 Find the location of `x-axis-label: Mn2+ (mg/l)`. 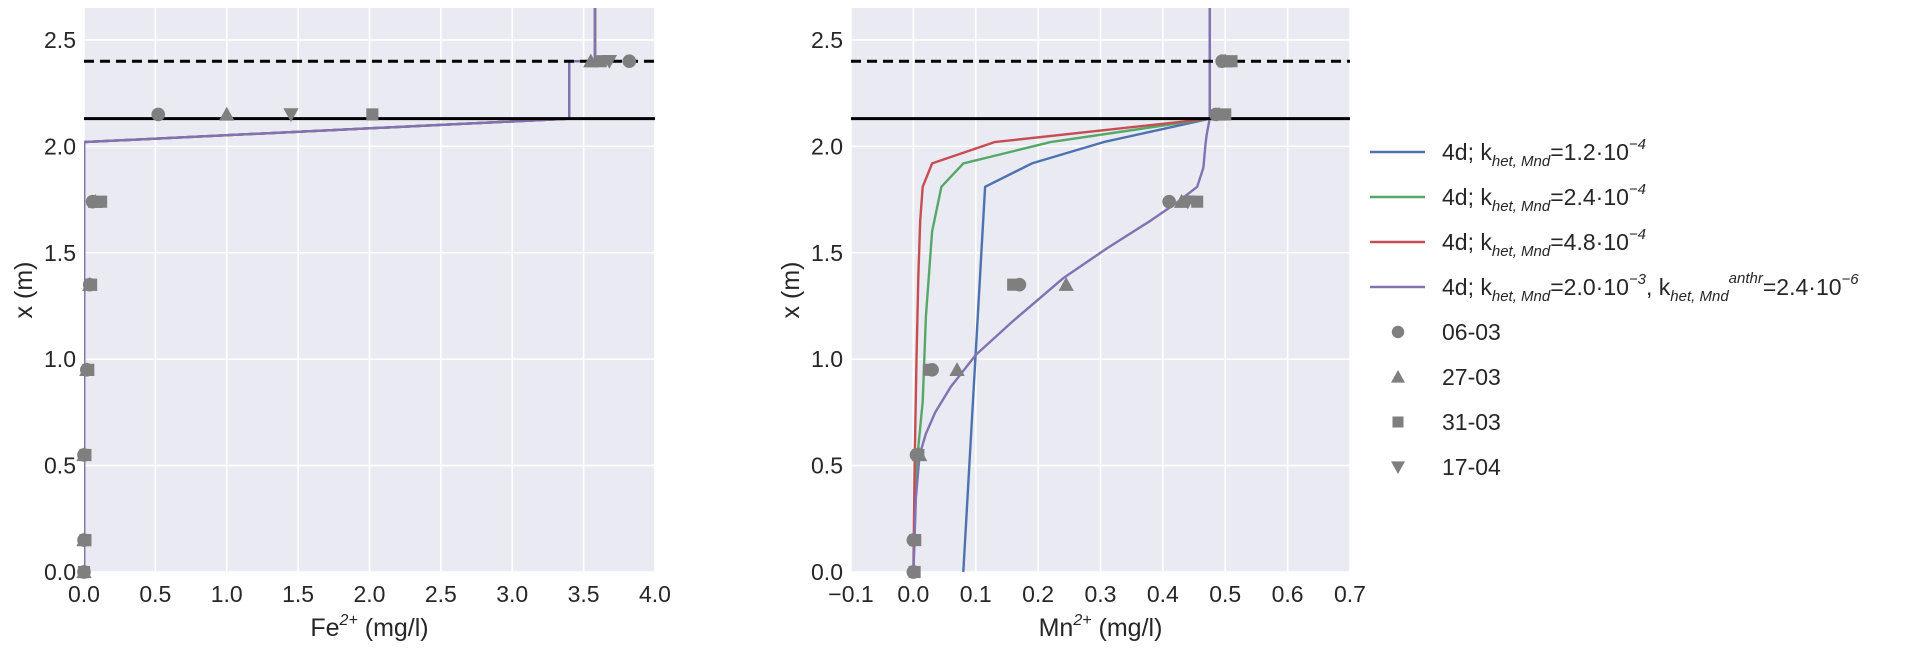

x-axis-label: Mn2+ (mg/l) is located at coordinates (1101, 627).